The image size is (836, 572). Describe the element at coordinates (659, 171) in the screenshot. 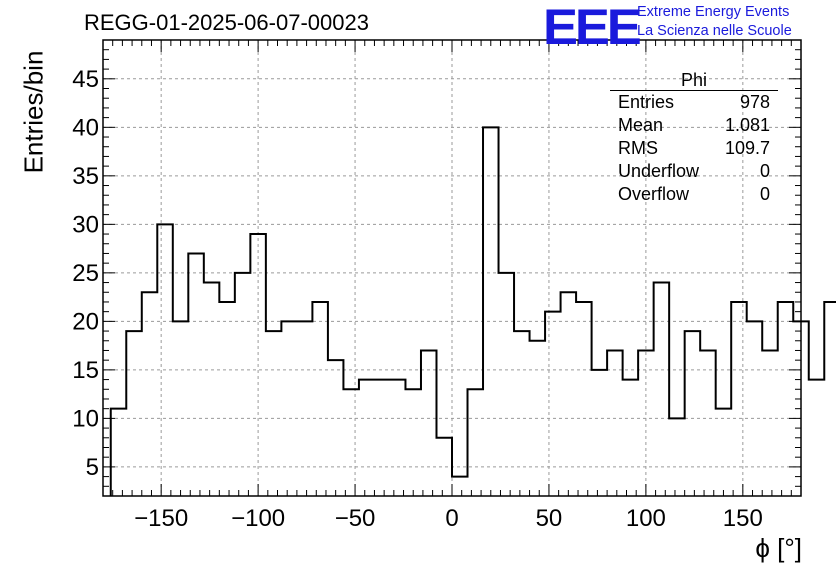

I see `stats-label: Underflow` at that location.